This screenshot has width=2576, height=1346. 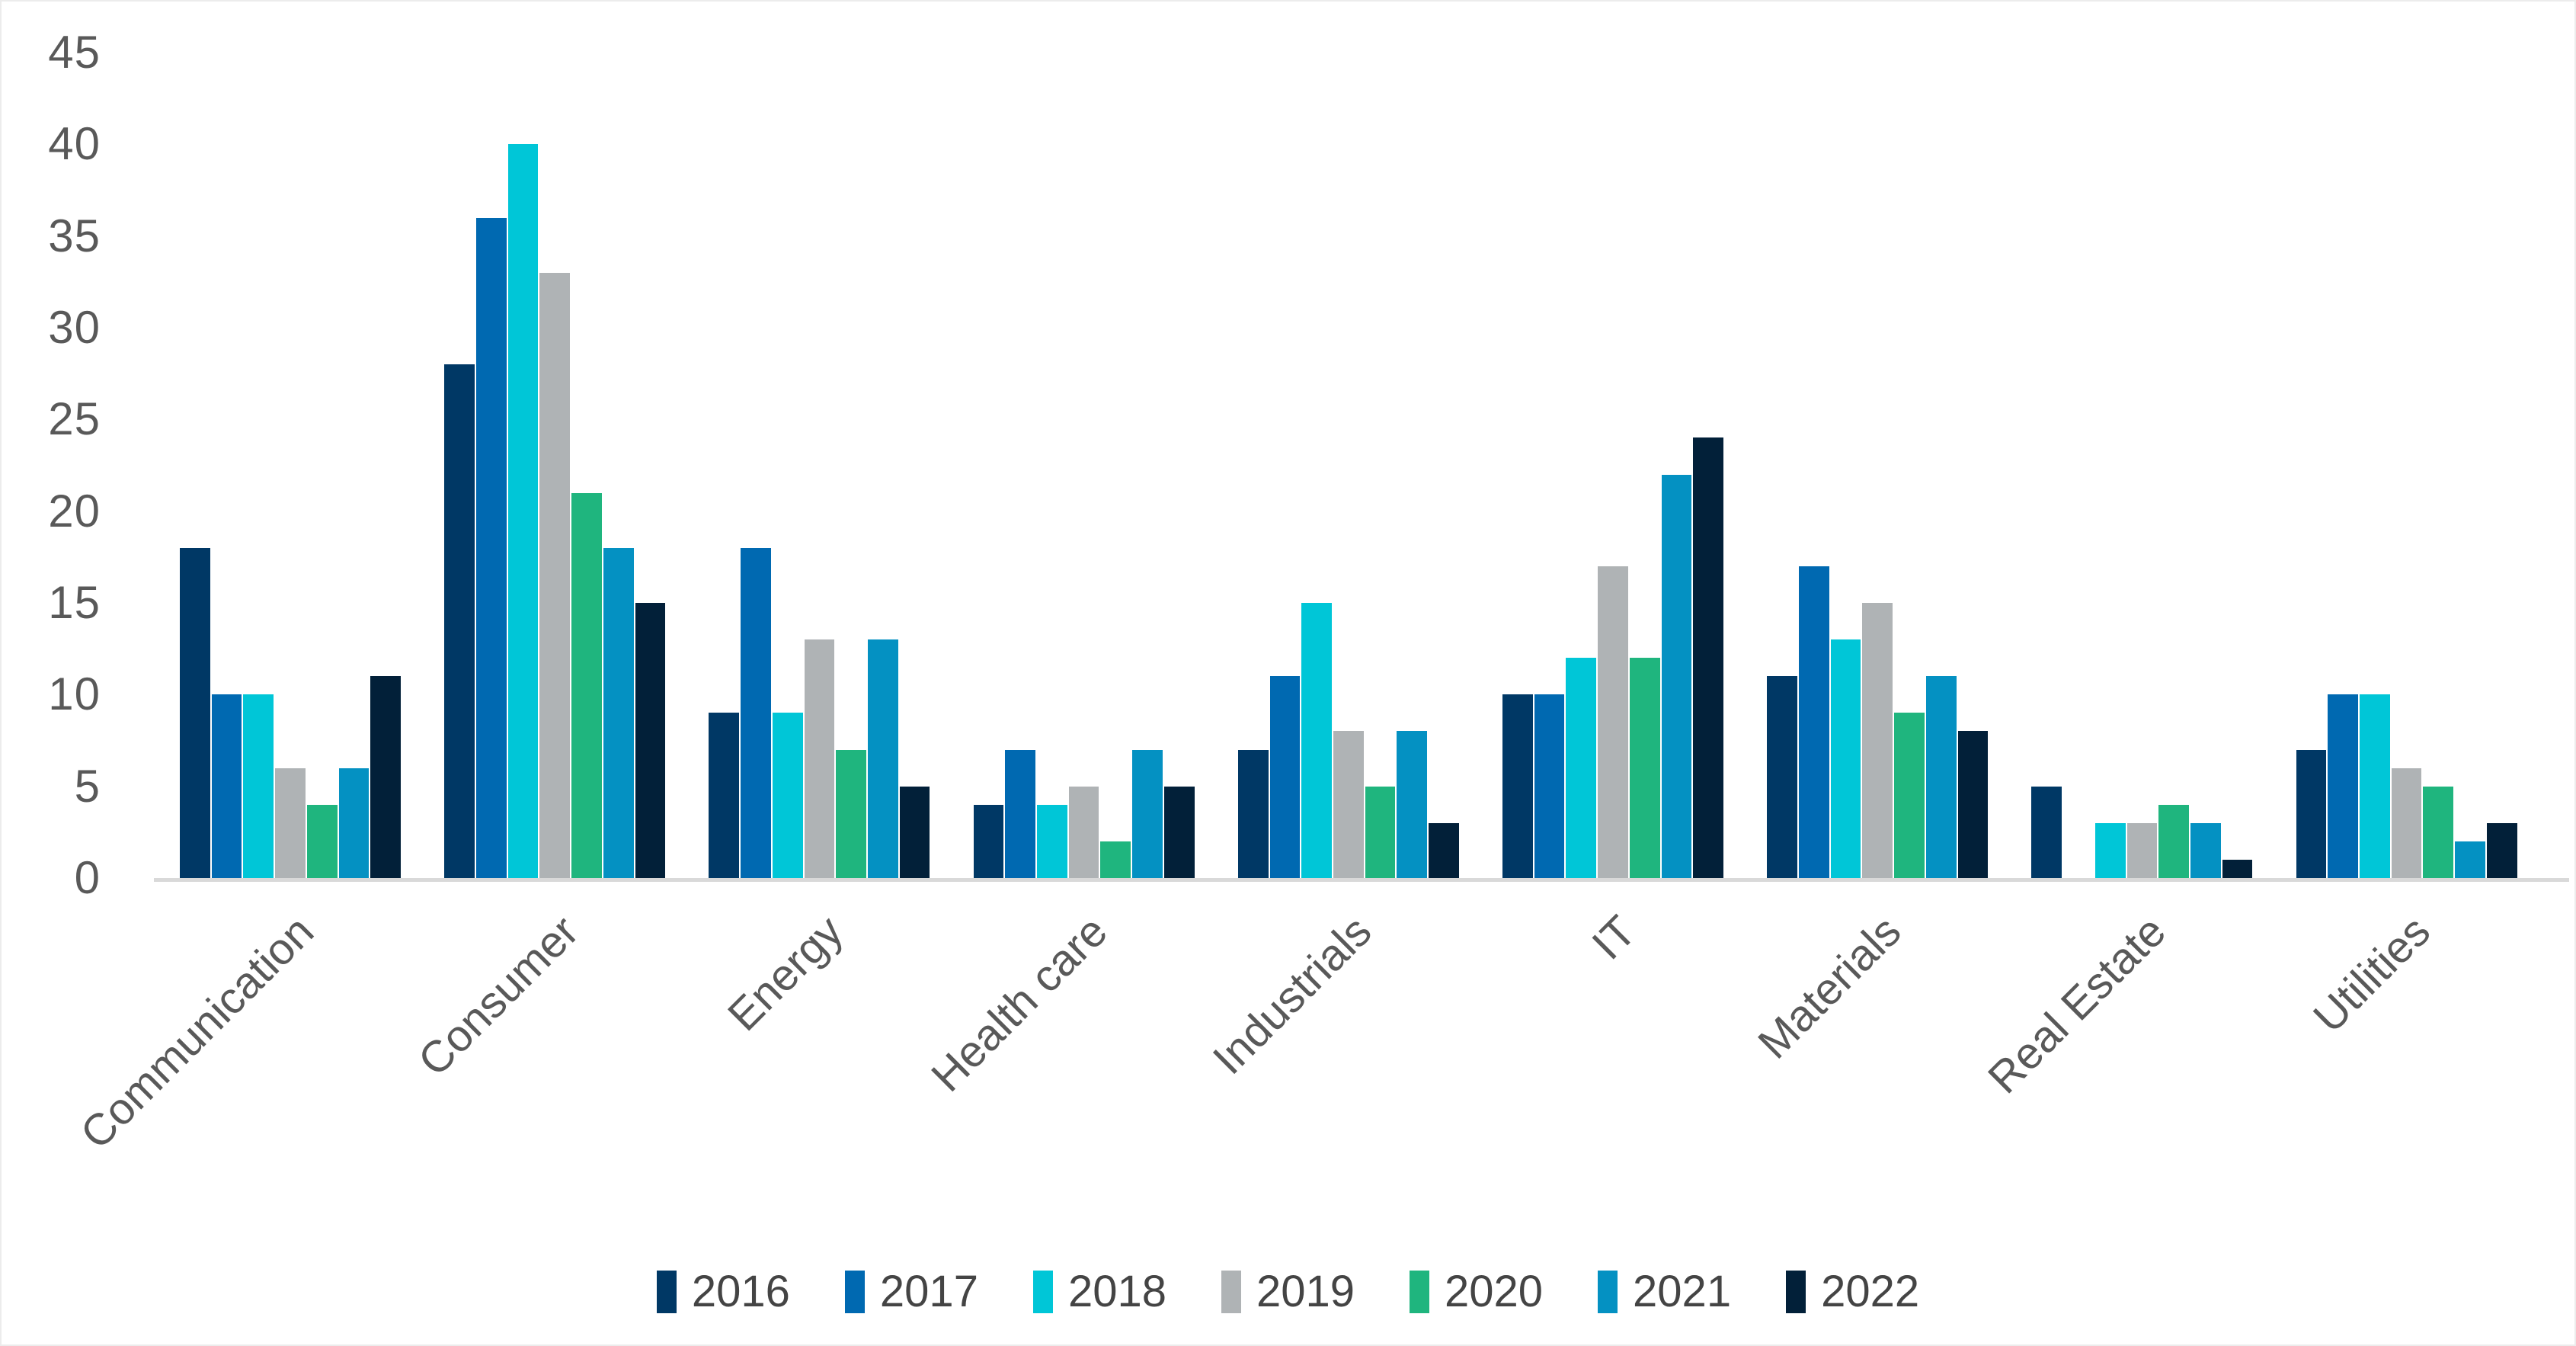 I want to click on legend-label: 2022, so click(x=1870, y=1291).